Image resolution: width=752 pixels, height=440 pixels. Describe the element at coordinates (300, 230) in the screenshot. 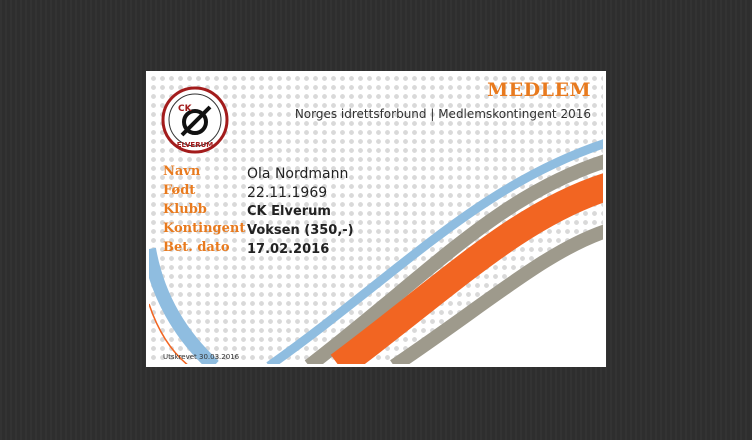

I see `field-value: Voksen (350,-)` at that location.